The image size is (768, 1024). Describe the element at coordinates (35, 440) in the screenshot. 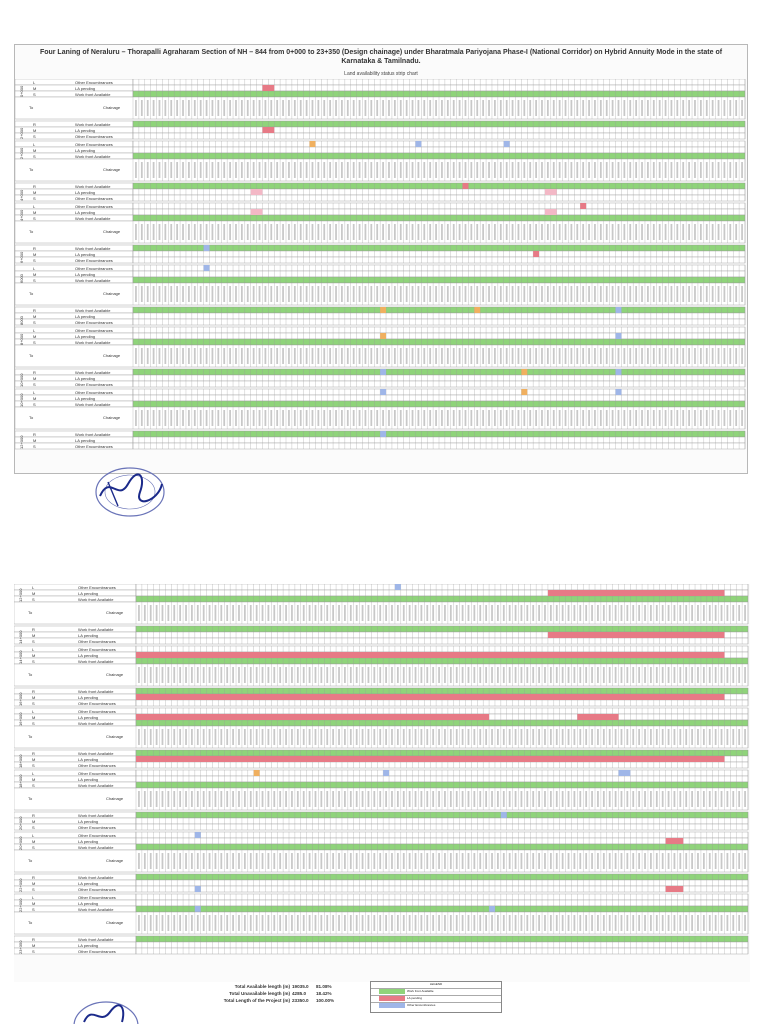

I see `lane-code: M` at that location.